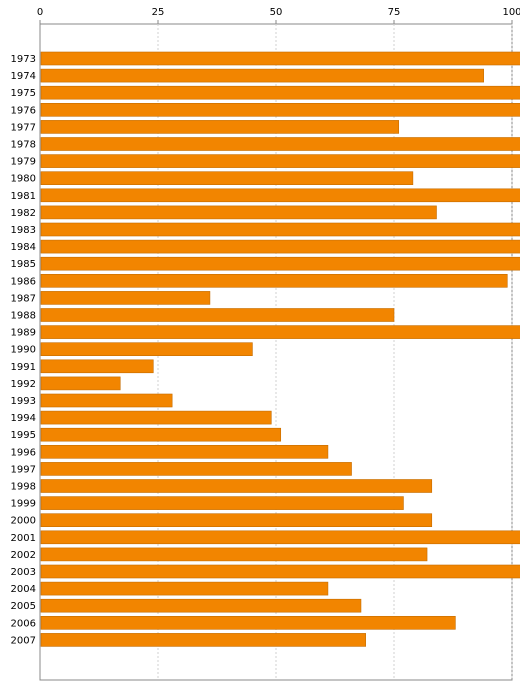  What do you see at coordinates (23, 384) in the screenshot?
I see `category-label: 1992` at bounding box center [23, 384].